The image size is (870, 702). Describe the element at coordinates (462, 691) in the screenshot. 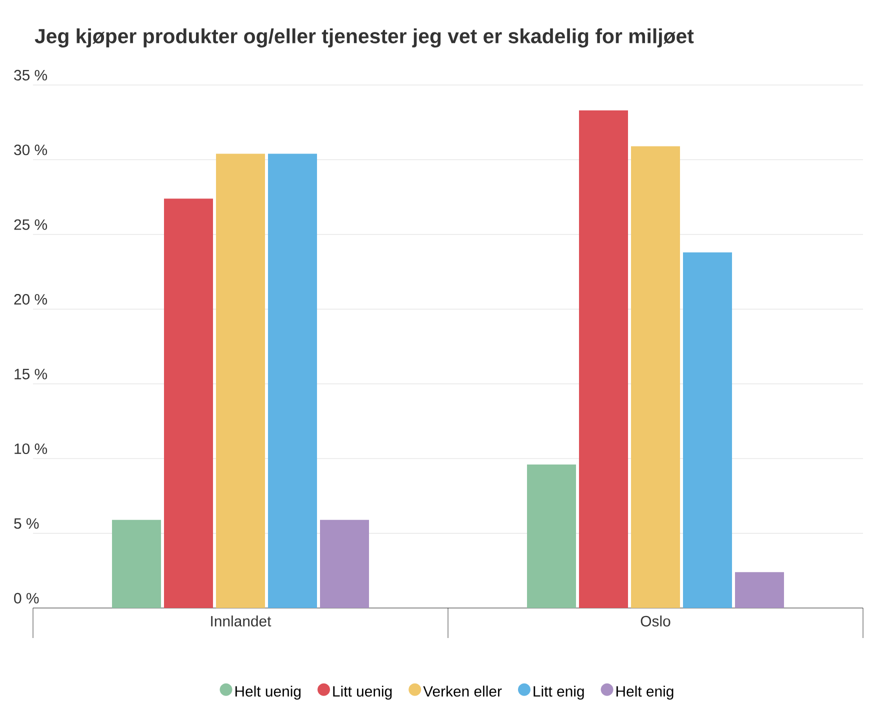

I see `legend-label: Verken eller` at that location.